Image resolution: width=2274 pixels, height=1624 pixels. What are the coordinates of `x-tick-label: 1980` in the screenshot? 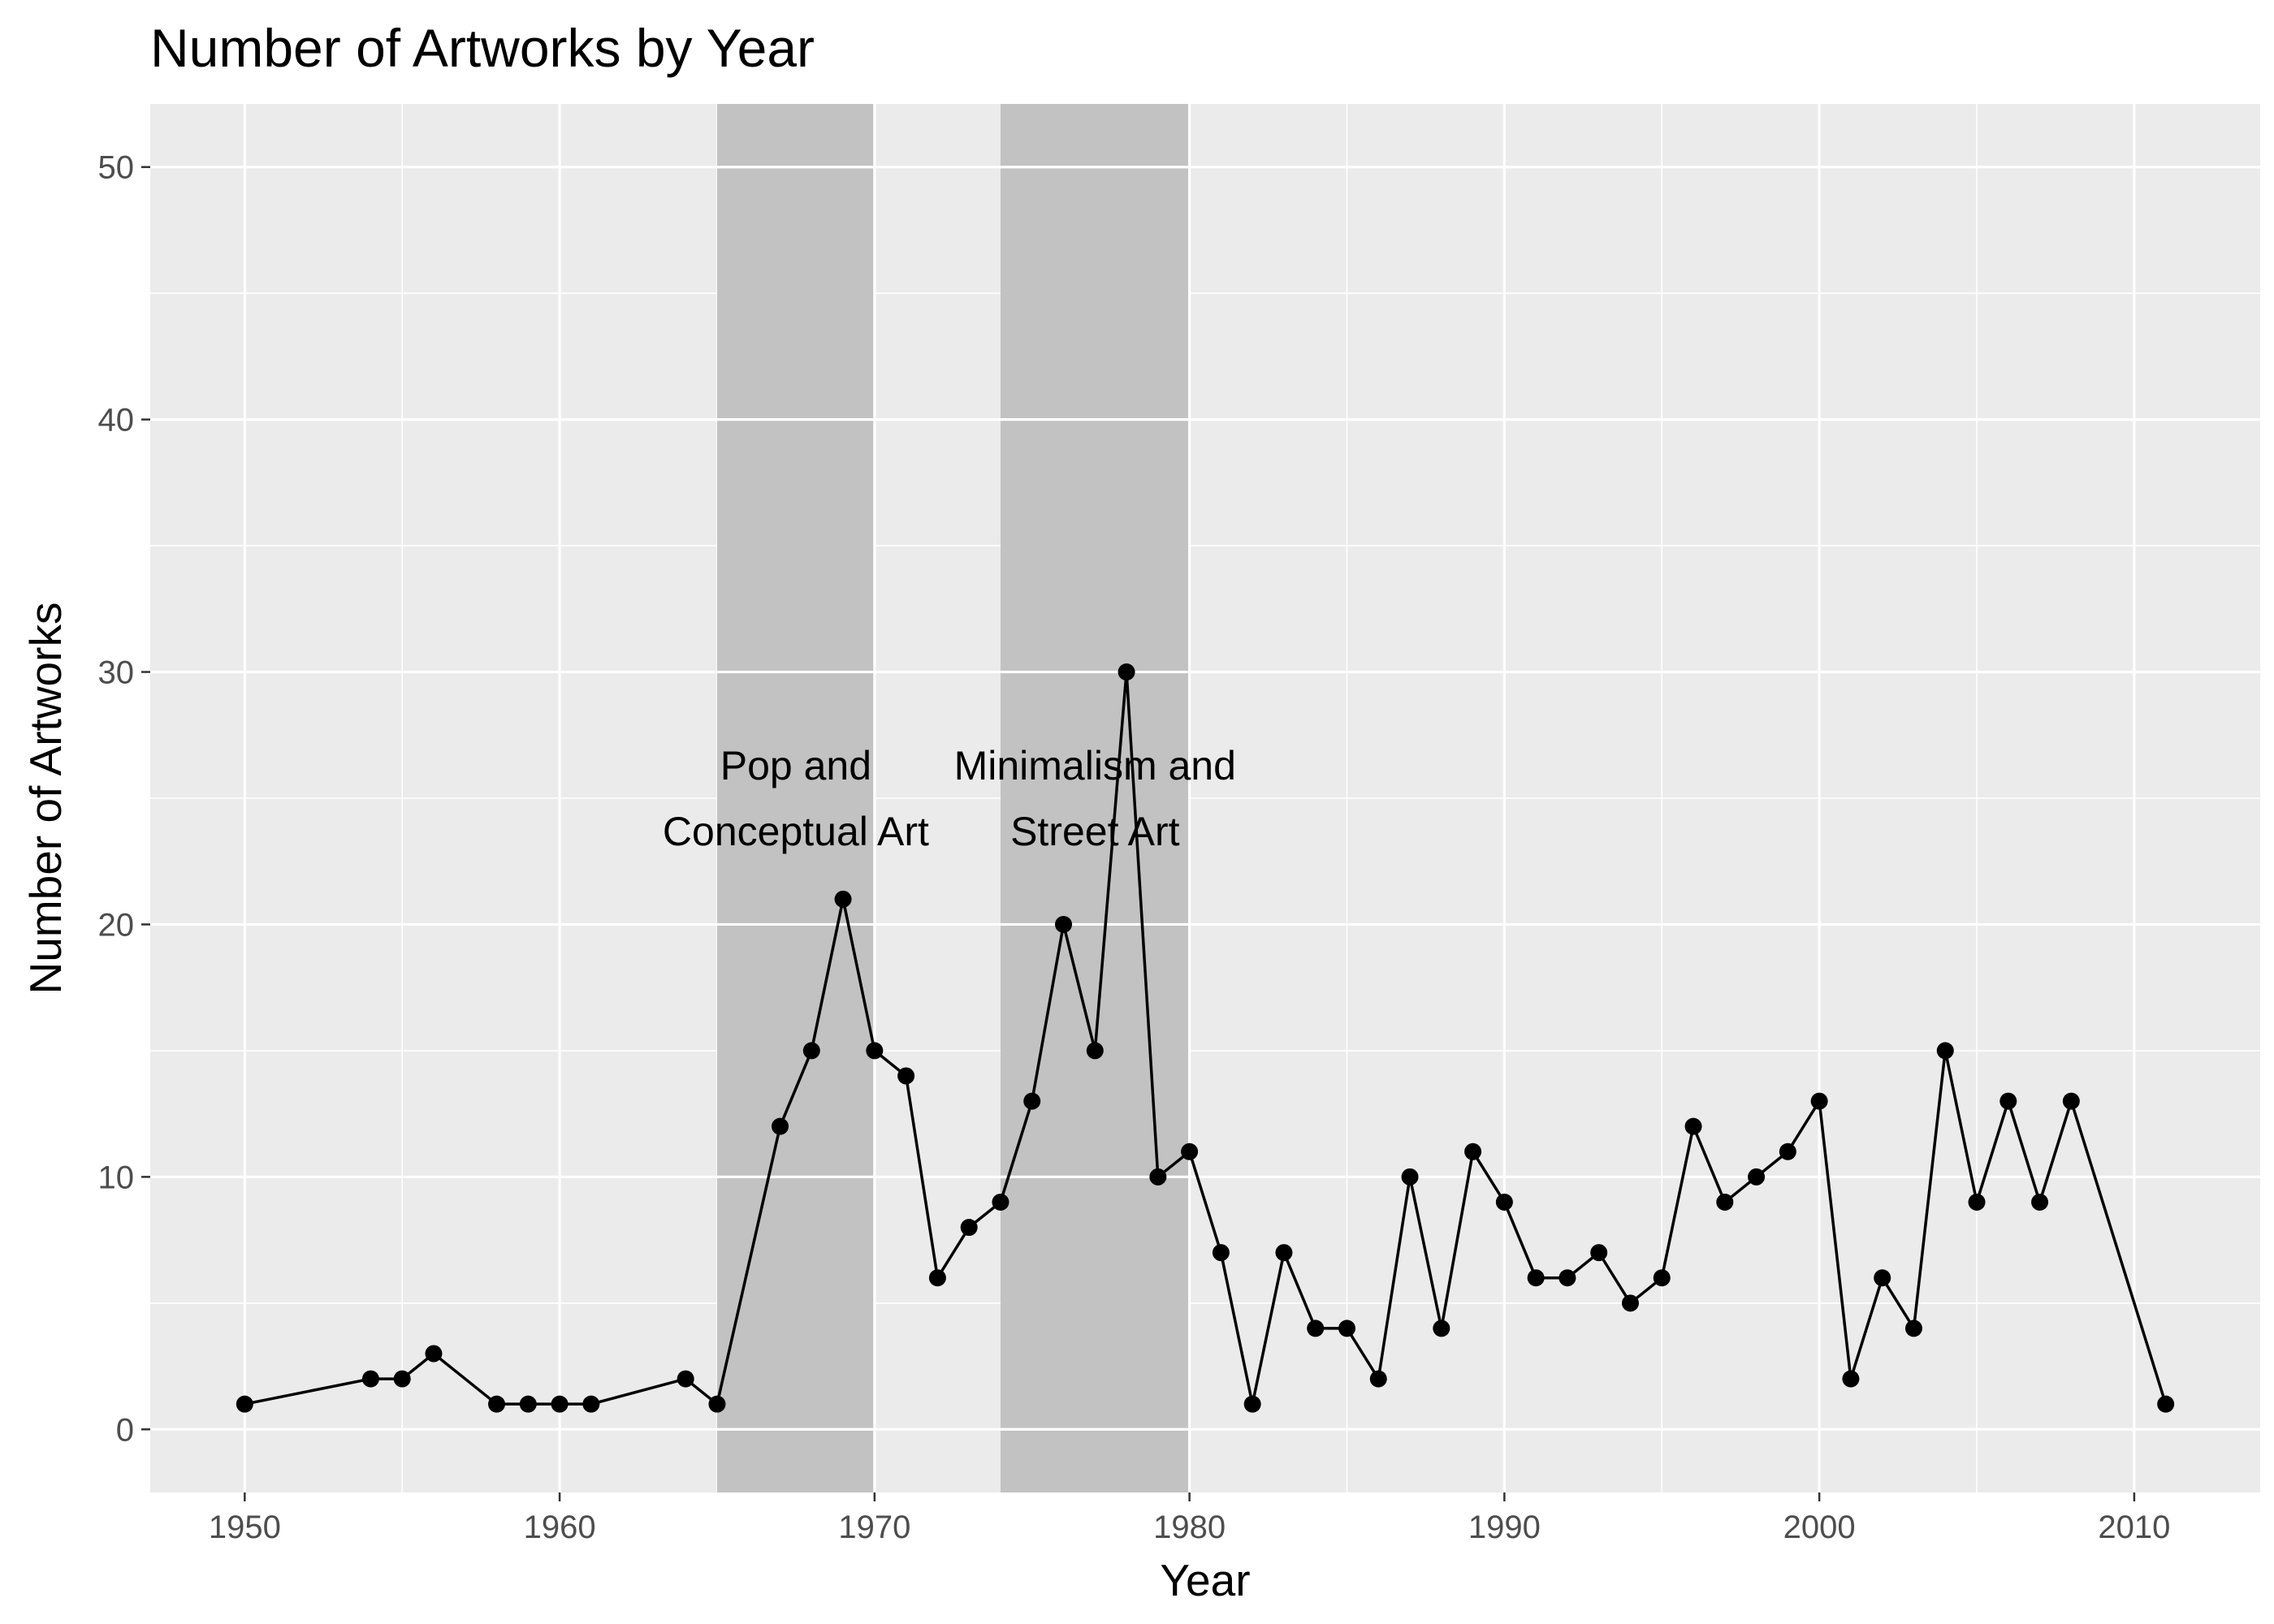 It's located at (1189, 1527).